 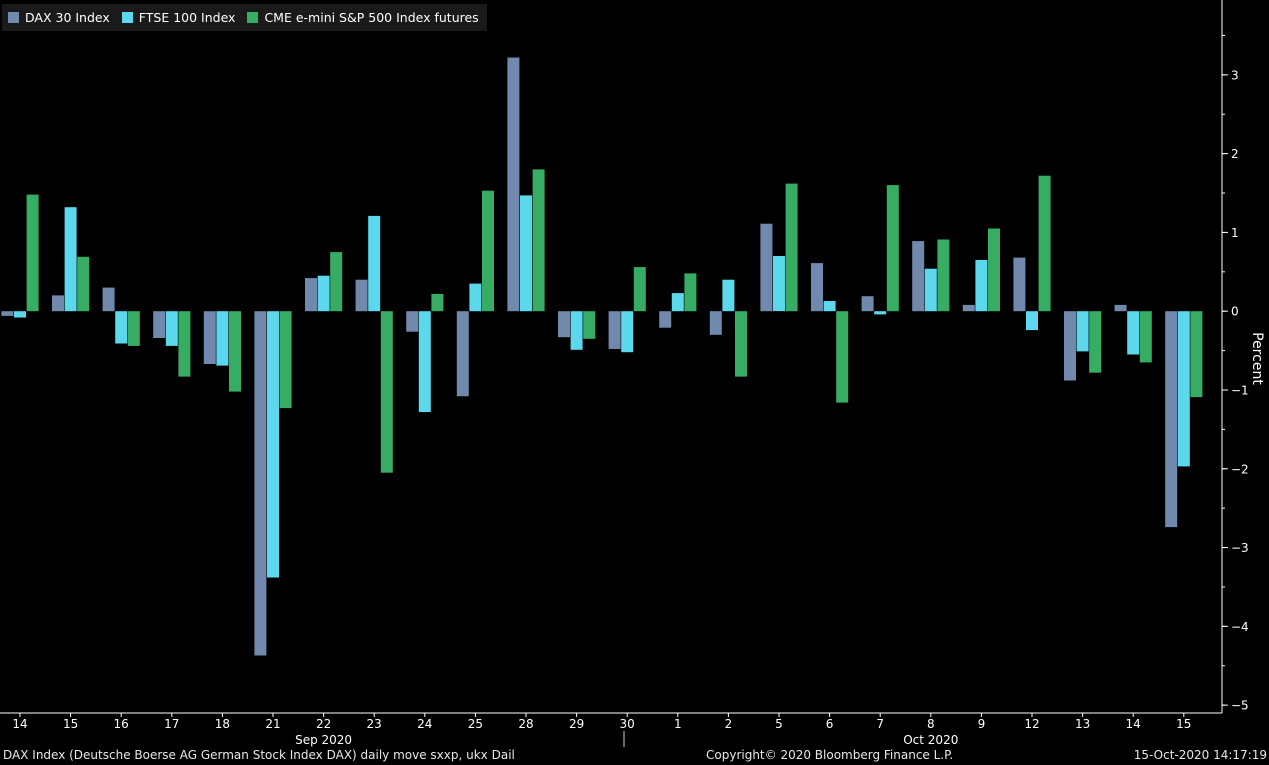 What do you see at coordinates (323, 724) in the screenshot?
I see `x-tick-label: 22` at bounding box center [323, 724].